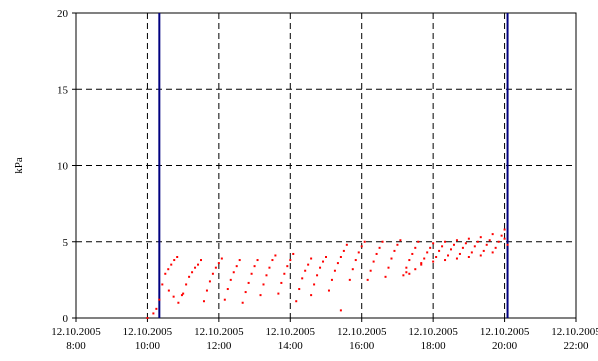  I want to click on x-tick-time: 22:00, so click(576, 346).